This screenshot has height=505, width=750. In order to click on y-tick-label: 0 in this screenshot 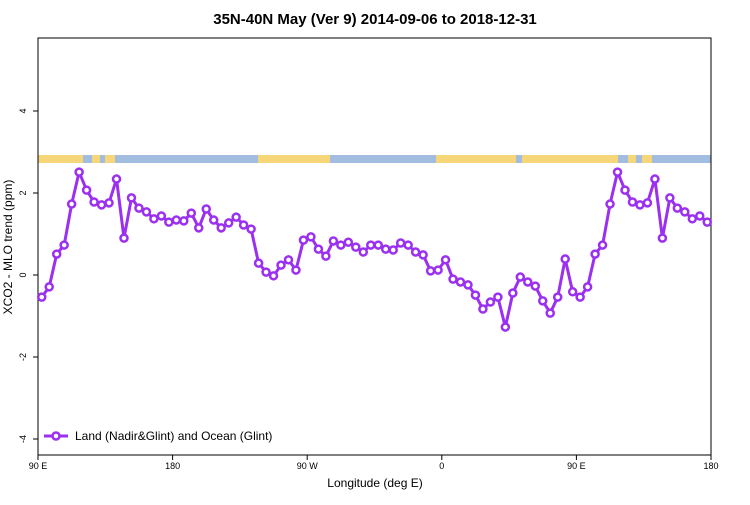, I will do `click(23, 274)`.